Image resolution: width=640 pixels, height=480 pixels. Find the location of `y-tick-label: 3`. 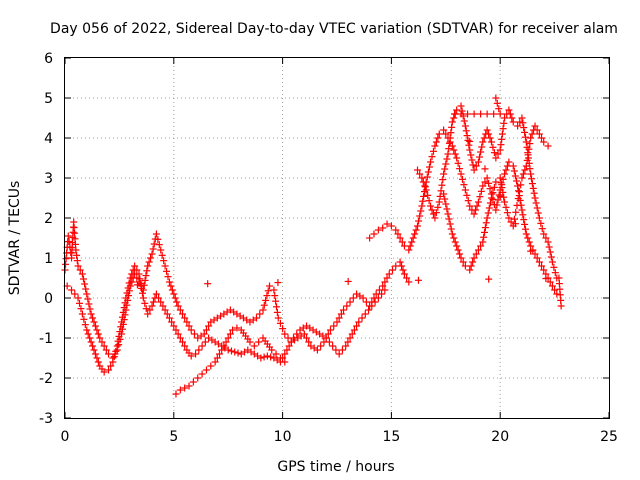

y-tick-label: 3 is located at coordinates (48, 179).